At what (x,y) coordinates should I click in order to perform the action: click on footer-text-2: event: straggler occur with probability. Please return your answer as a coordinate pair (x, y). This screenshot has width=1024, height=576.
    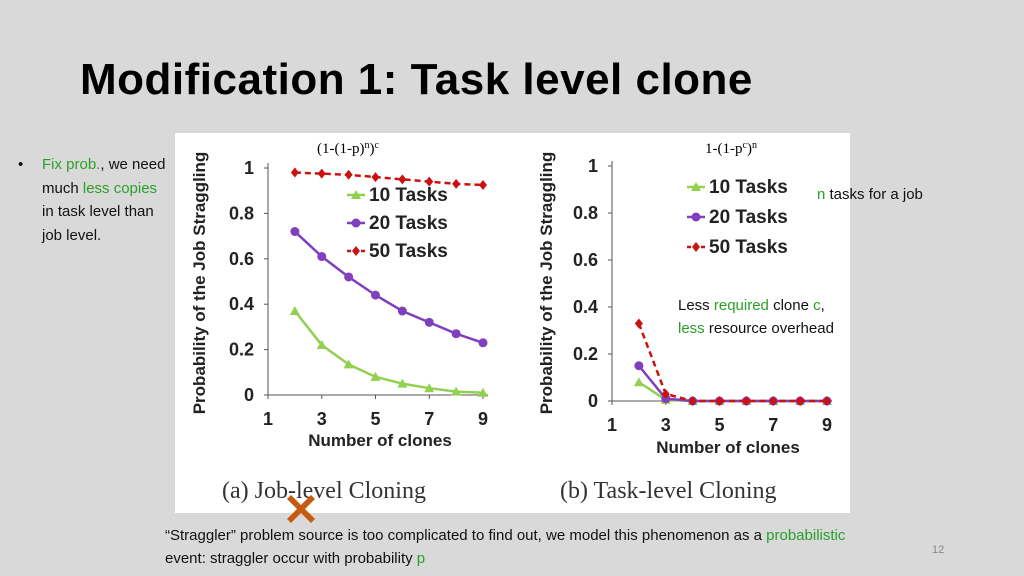
    Looking at the image, I should click on (291, 558).